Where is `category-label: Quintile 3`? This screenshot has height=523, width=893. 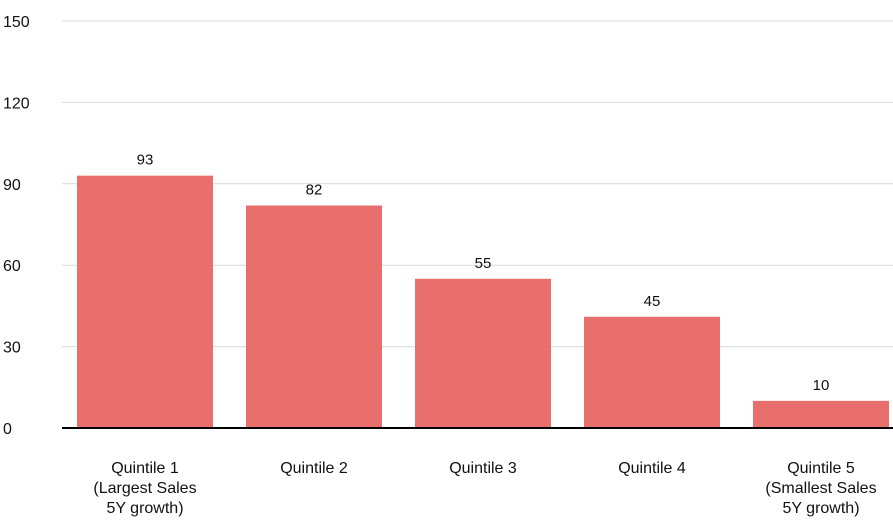 category-label: Quintile 3 is located at coordinates (483, 468).